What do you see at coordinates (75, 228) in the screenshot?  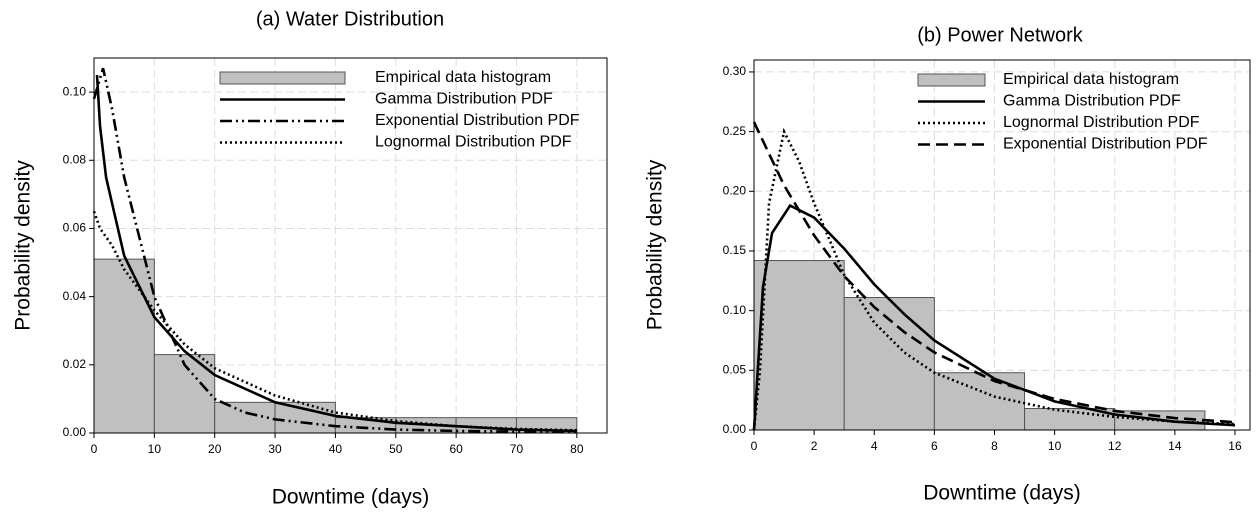 I see `y-tick-label: 0.06` at bounding box center [75, 228].